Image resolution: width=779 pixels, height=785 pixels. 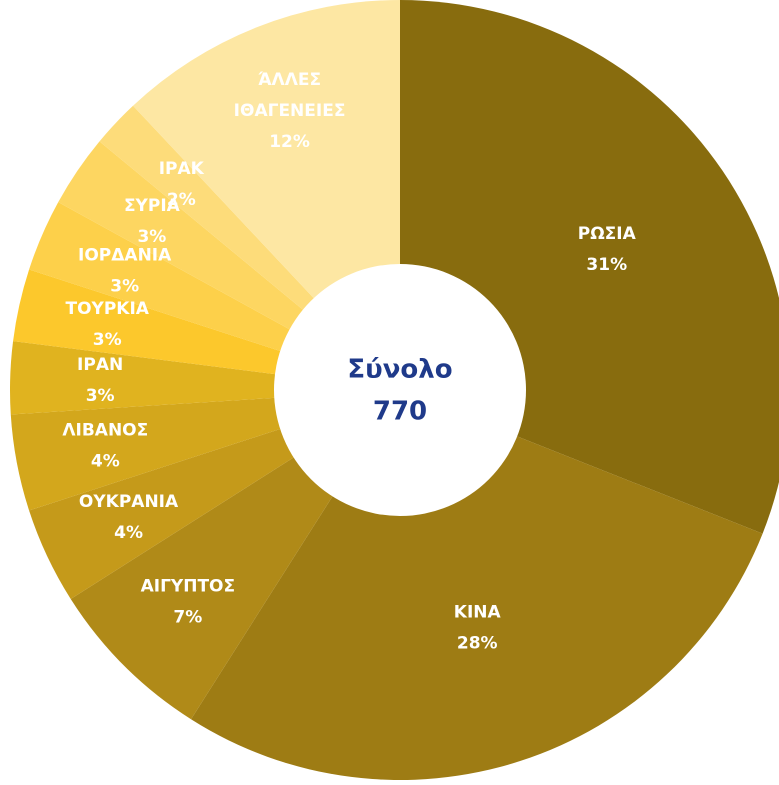 I want to click on category-label: ΑΙΓΥΠΤΟΣ, so click(x=188, y=587).